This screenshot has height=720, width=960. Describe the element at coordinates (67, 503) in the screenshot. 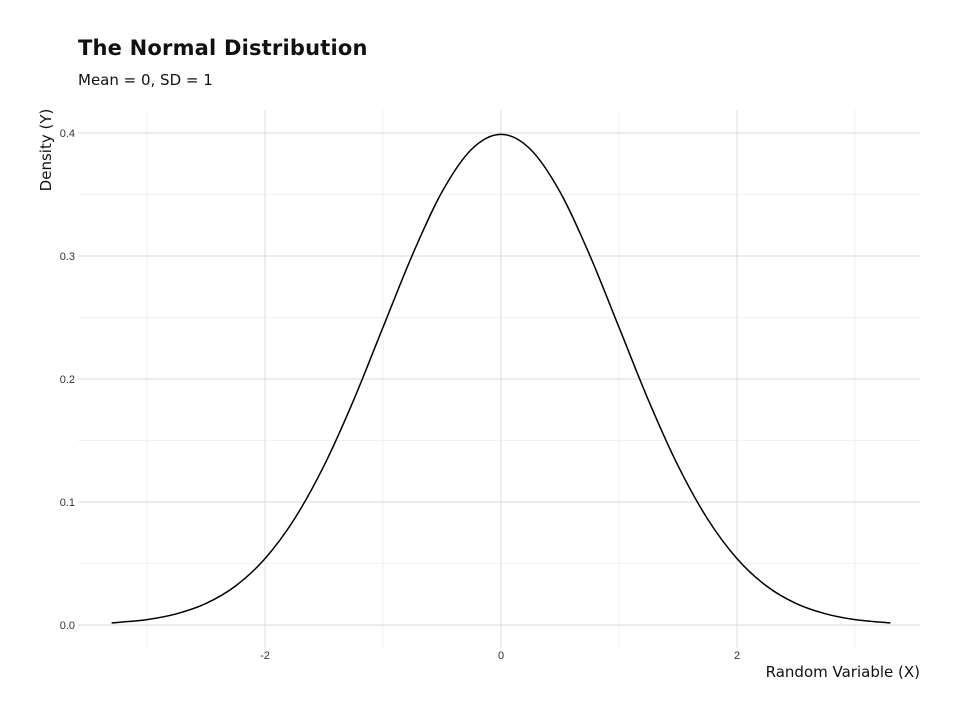

I see `y-tick-label: 0.1` at that location.